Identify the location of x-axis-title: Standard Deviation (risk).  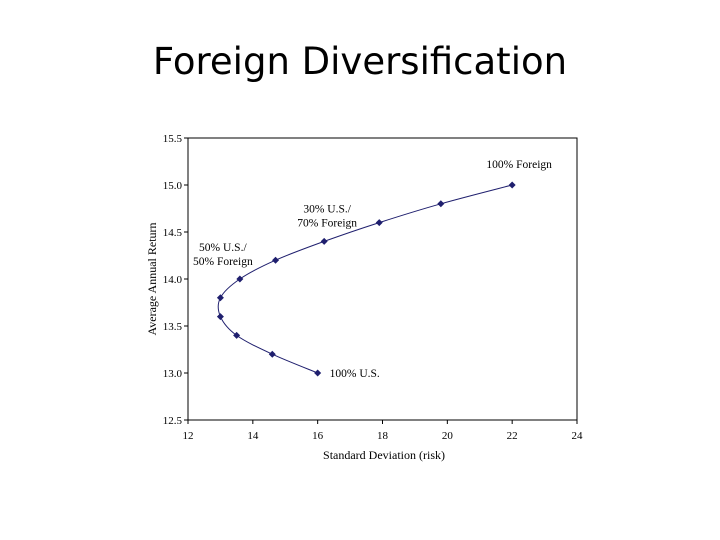
(384, 455).